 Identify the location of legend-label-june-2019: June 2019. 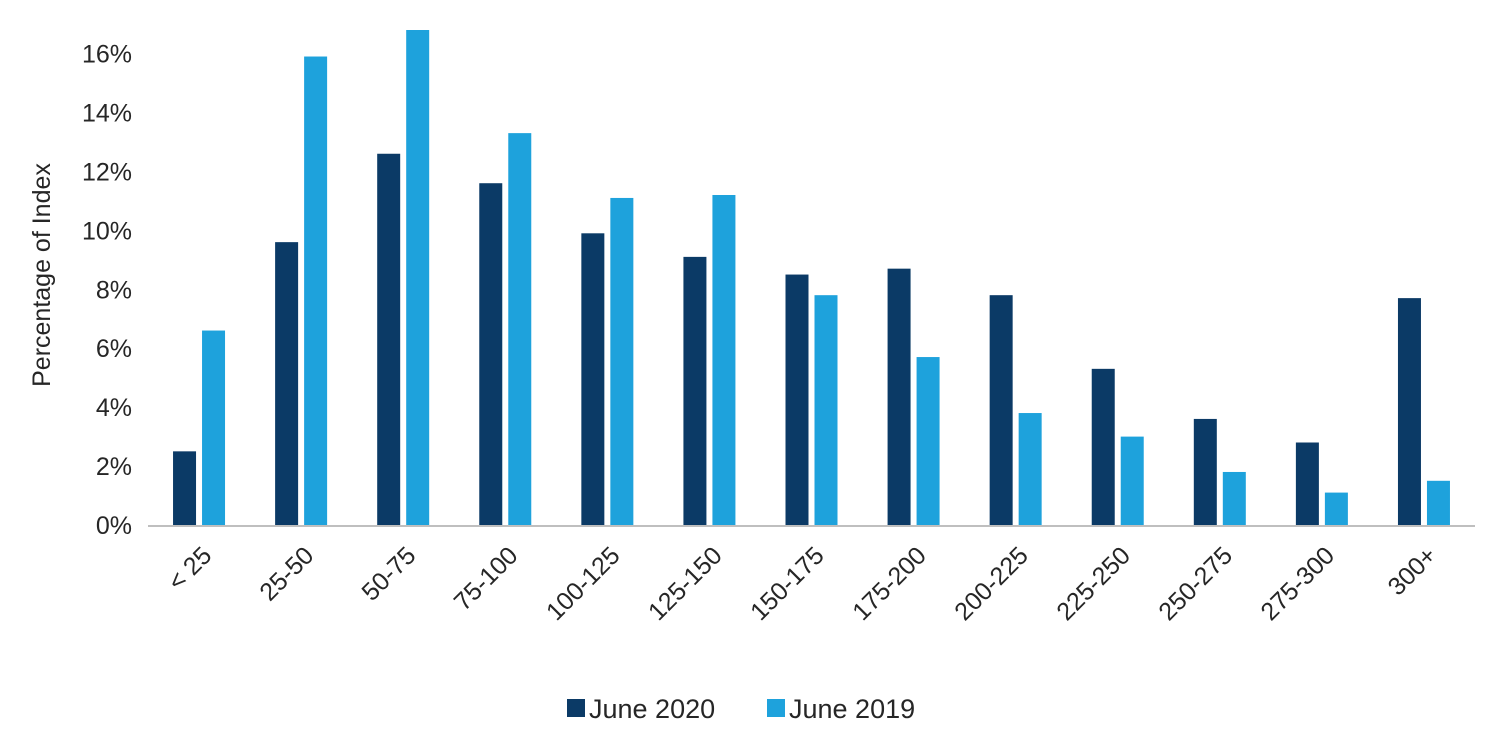
(852, 709).